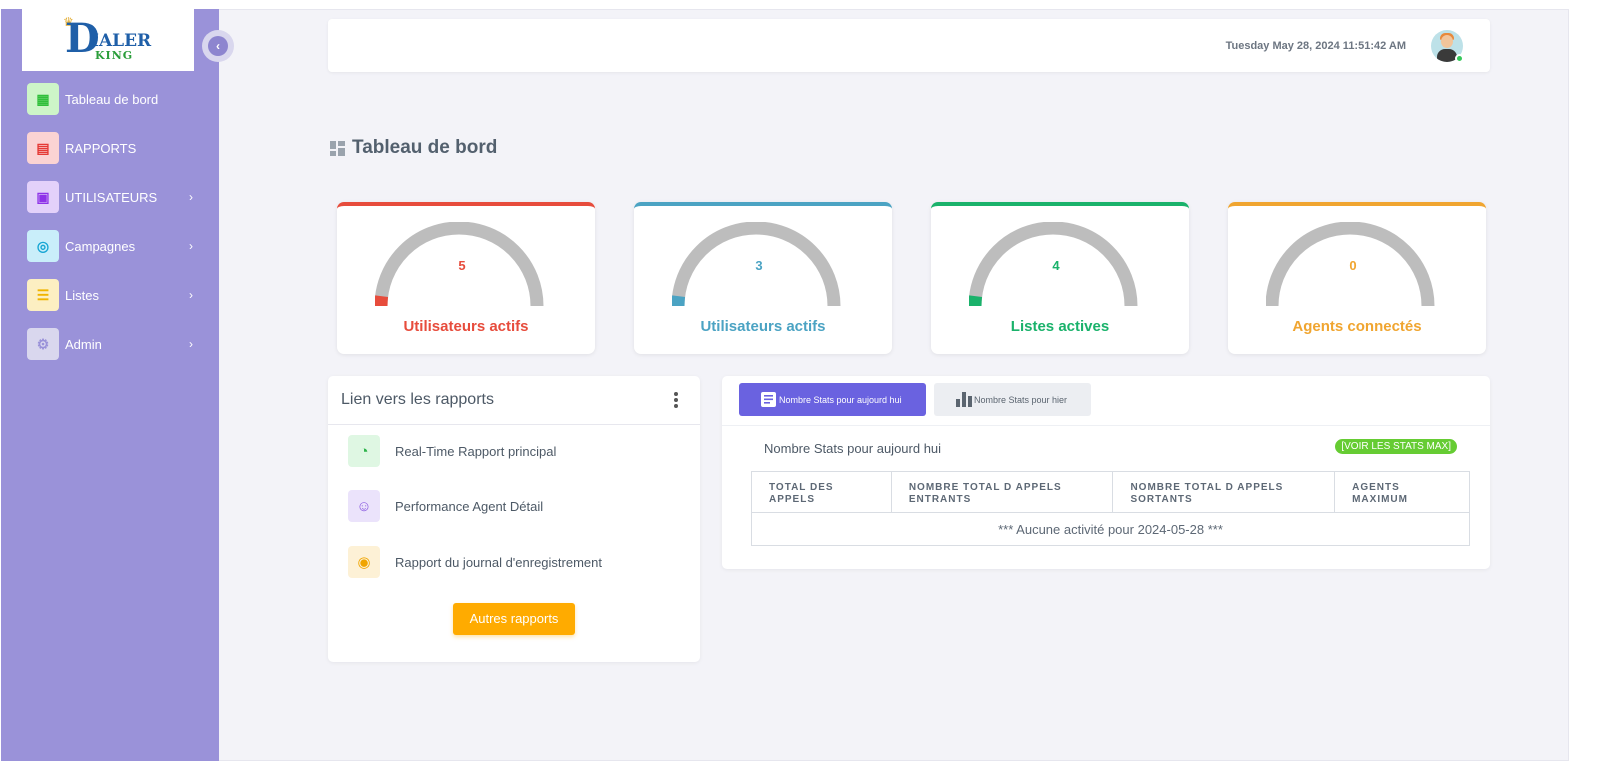  What do you see at coordinates (514, 400) in the screenshot?
I see `reports-header: Lien vers les rapports` at bounding box center [514, 400].